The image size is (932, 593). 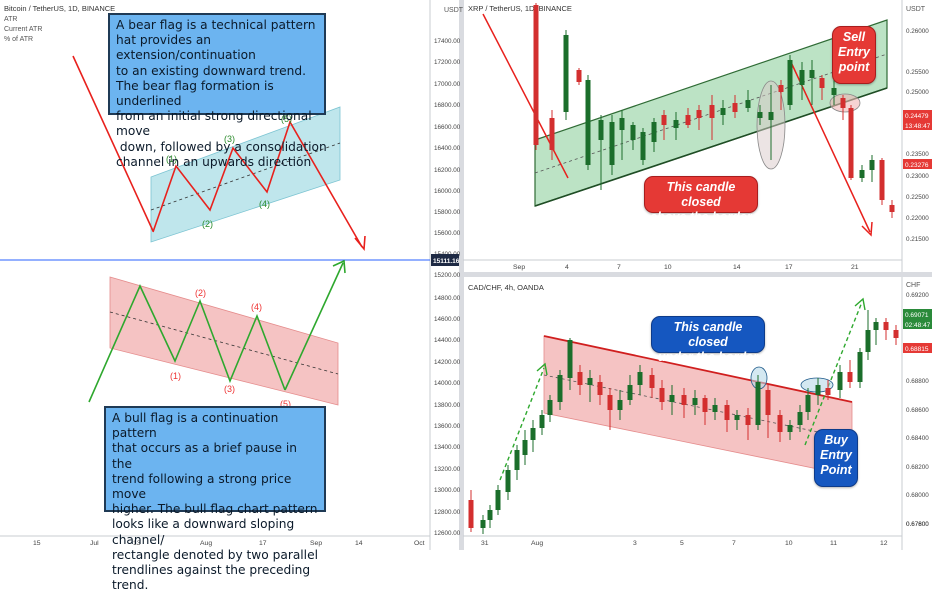 What do you see at coordinates (206, 543) in the screenshot?
I see `time-tick-label: Aug` at bounding box center [206, 543].